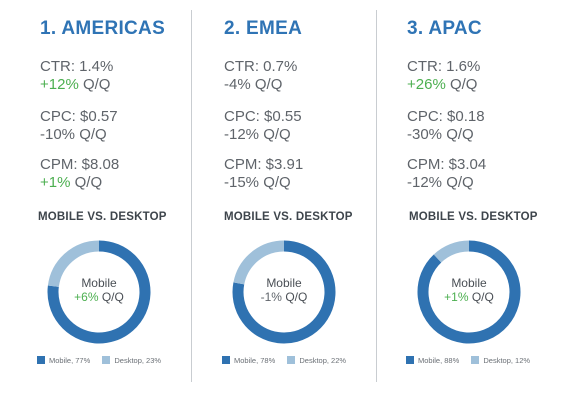 The image size is (564, 407). I want to click on cpm-change-value: -15%, so click(242, 182).